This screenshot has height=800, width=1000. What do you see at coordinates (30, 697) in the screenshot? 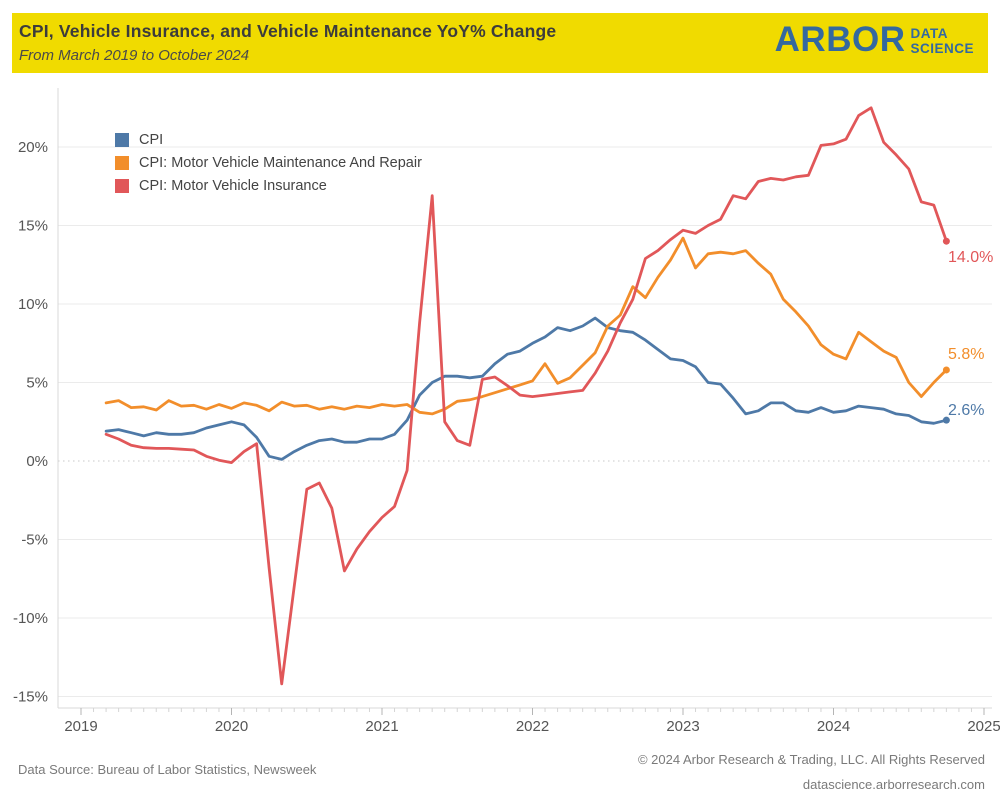
I see `y-axis-tick-label: -15%` at bounding box center [30, 697].